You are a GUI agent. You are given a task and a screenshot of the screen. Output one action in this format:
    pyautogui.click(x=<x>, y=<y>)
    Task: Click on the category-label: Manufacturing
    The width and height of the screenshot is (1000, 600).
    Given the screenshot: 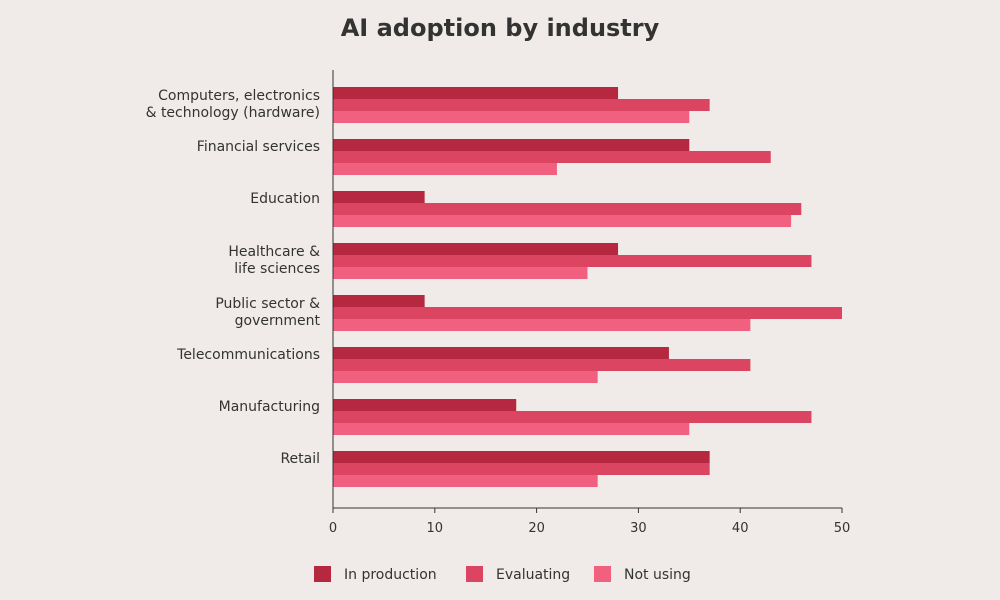 What is the action you would take?
    pyautogui.click(x=269, y=407)
    